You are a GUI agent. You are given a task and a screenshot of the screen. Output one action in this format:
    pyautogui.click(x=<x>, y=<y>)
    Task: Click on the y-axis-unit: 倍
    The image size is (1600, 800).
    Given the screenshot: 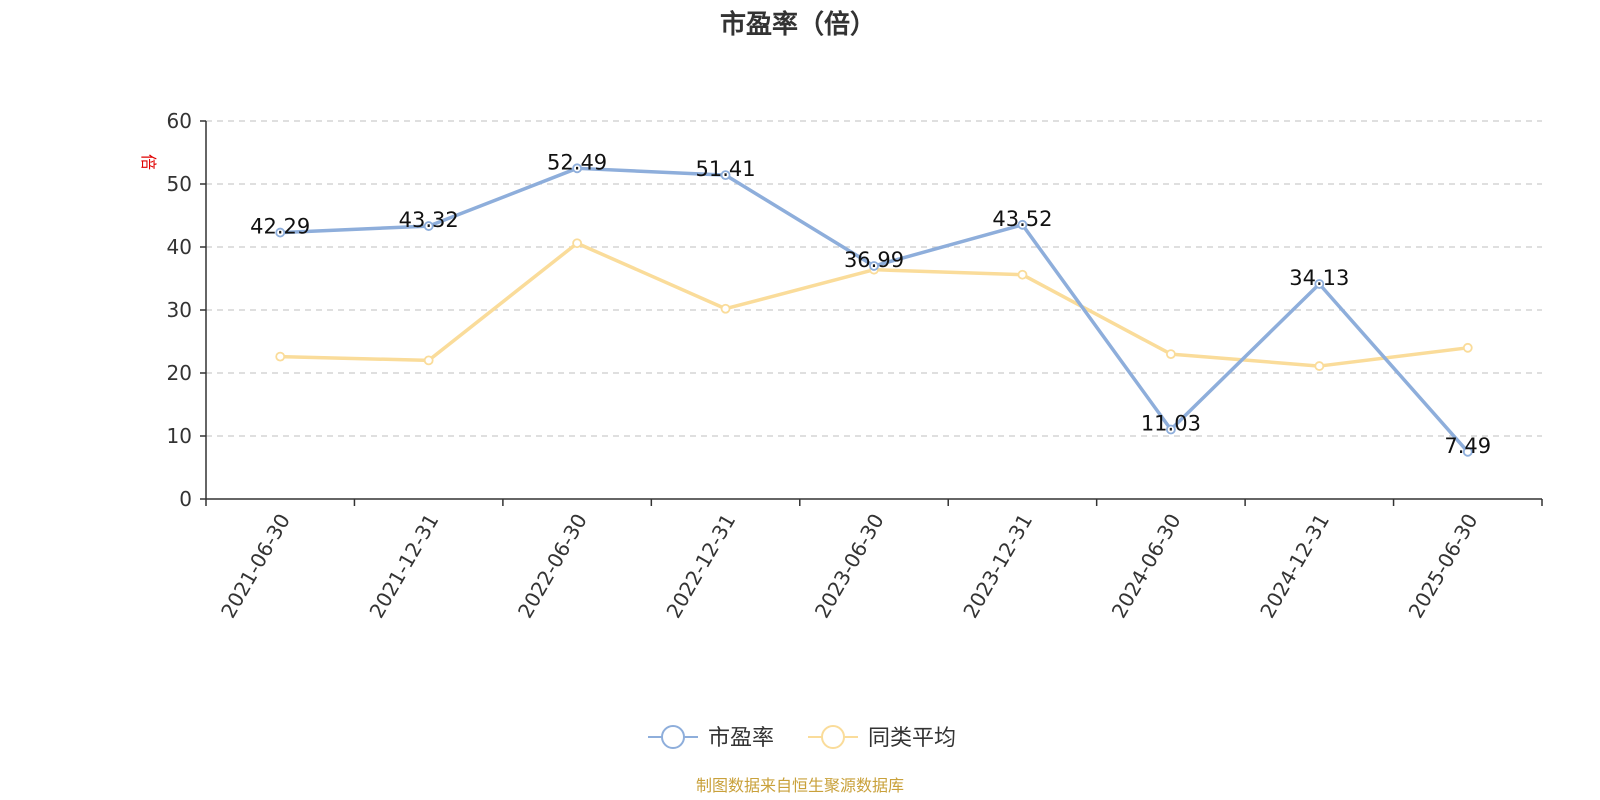 What is the action you would take?
    pyautogui.click(x=148, y=162)
    